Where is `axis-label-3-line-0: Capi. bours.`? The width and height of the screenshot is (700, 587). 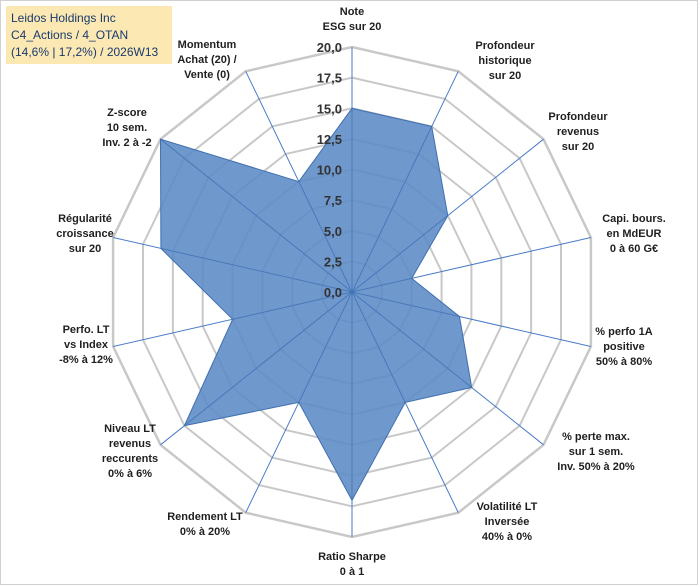
axis-label-3-line-0: Capi. bours. is located at coordinates (634, 219).